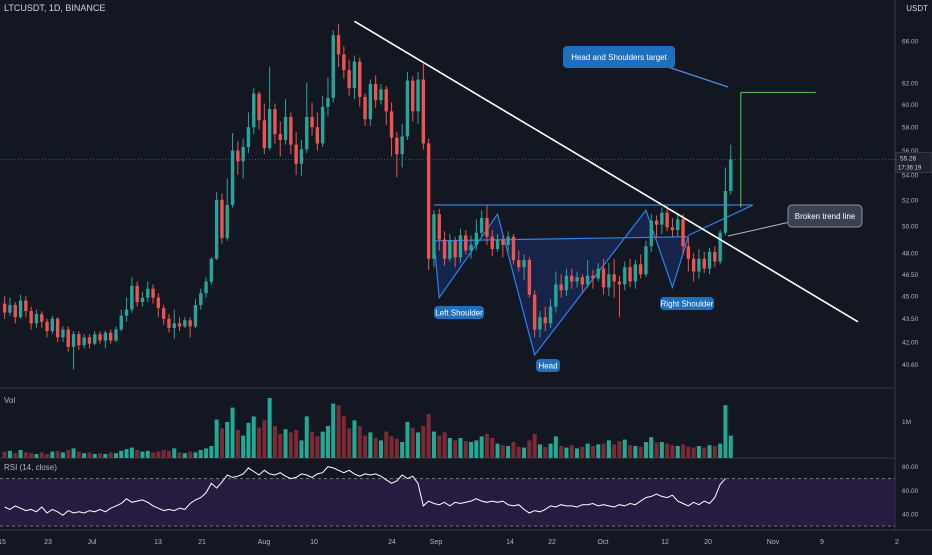 This screenshot has height=555, width=932. What do you see at coordinates (910, 297) in the screenshot?
I see `price-tick-label: 45.00` at bounding box center [910, 297].